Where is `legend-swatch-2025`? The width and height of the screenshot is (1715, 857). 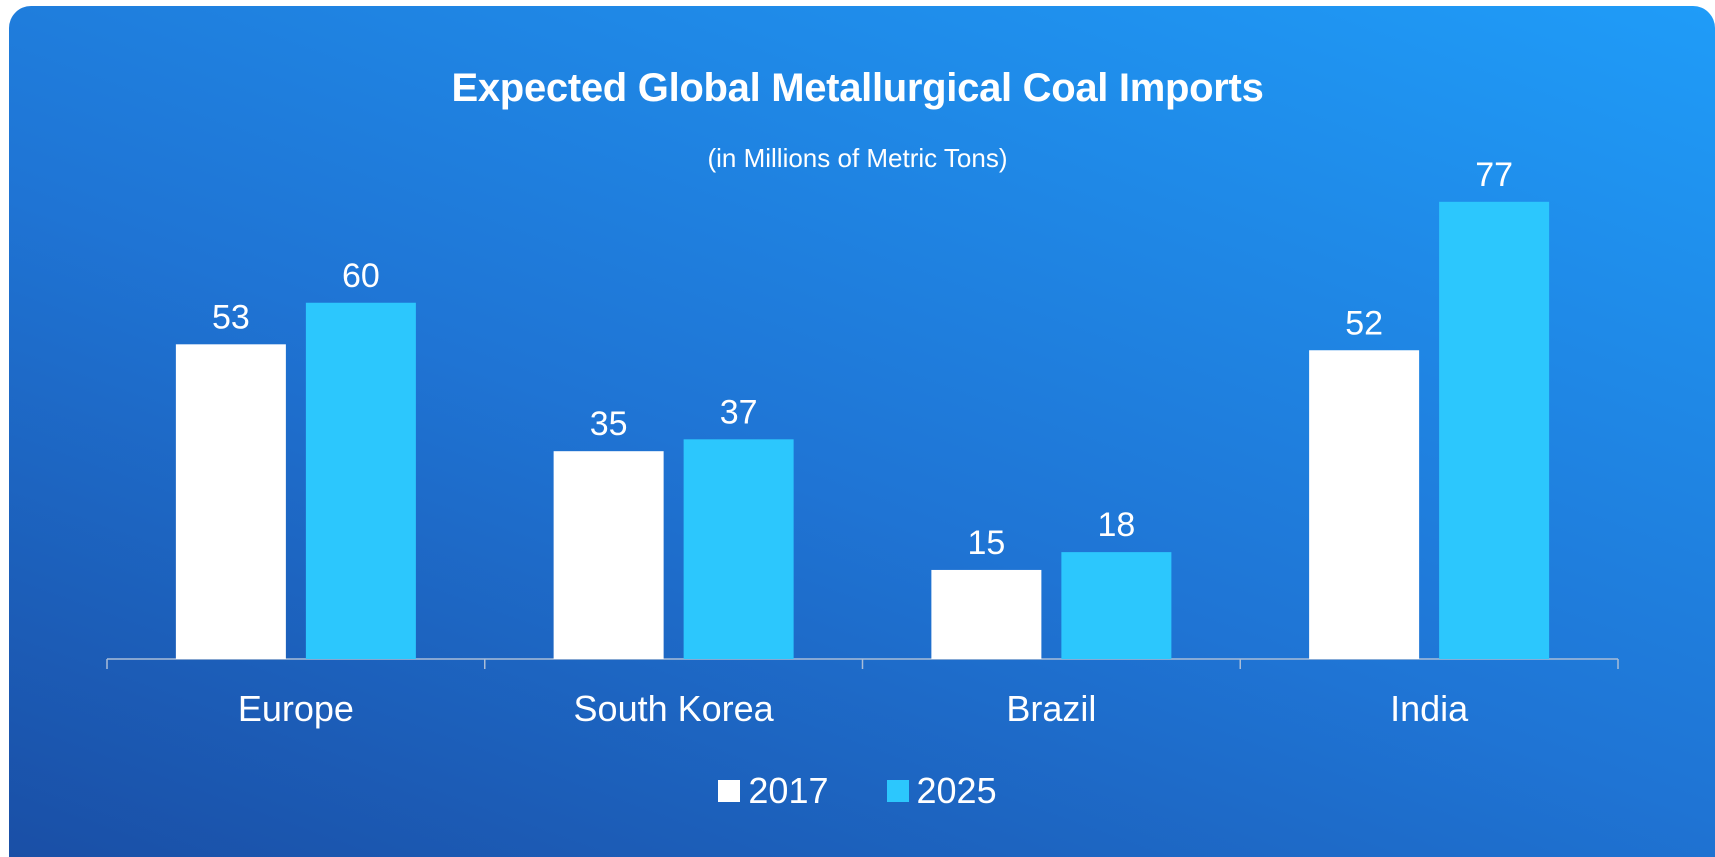 legend-swatch-2025 is located at coordinates (897, 791).